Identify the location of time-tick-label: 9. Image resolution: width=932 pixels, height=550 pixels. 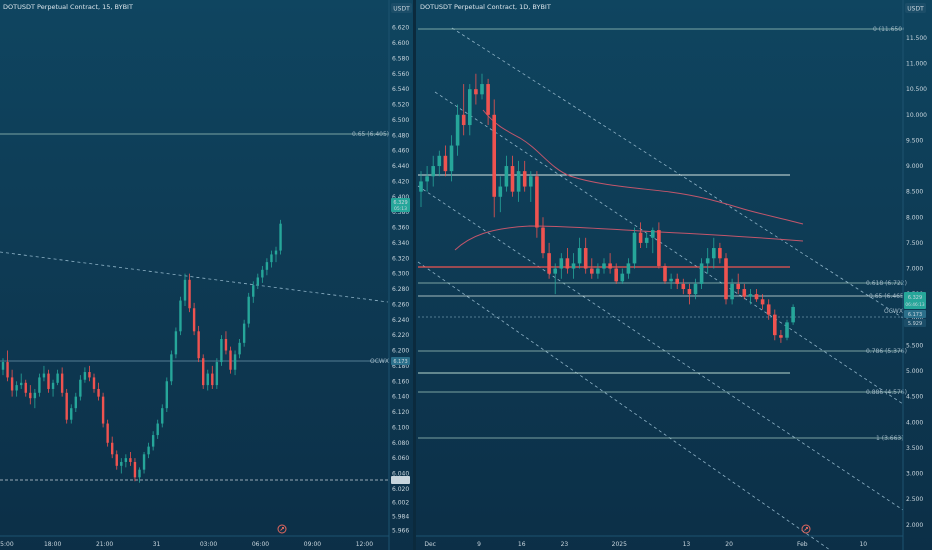
(479, 544).